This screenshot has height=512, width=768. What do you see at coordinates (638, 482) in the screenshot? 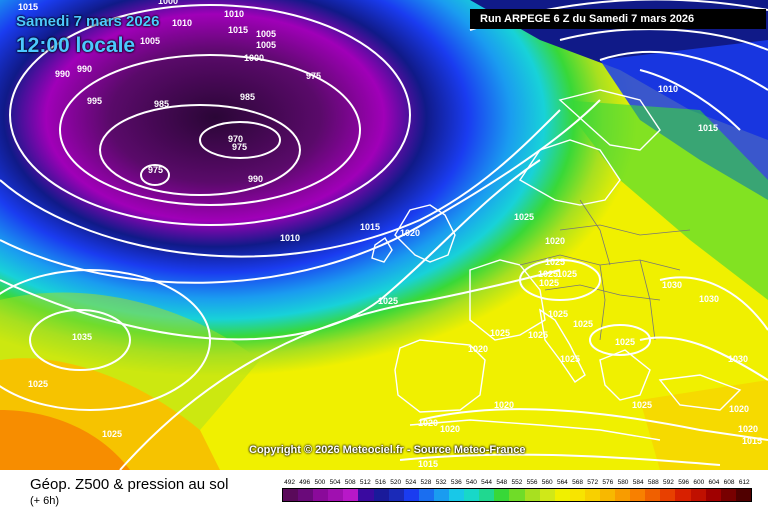
I see `scale-tick-label: 584` at bounding box center [638, 482].